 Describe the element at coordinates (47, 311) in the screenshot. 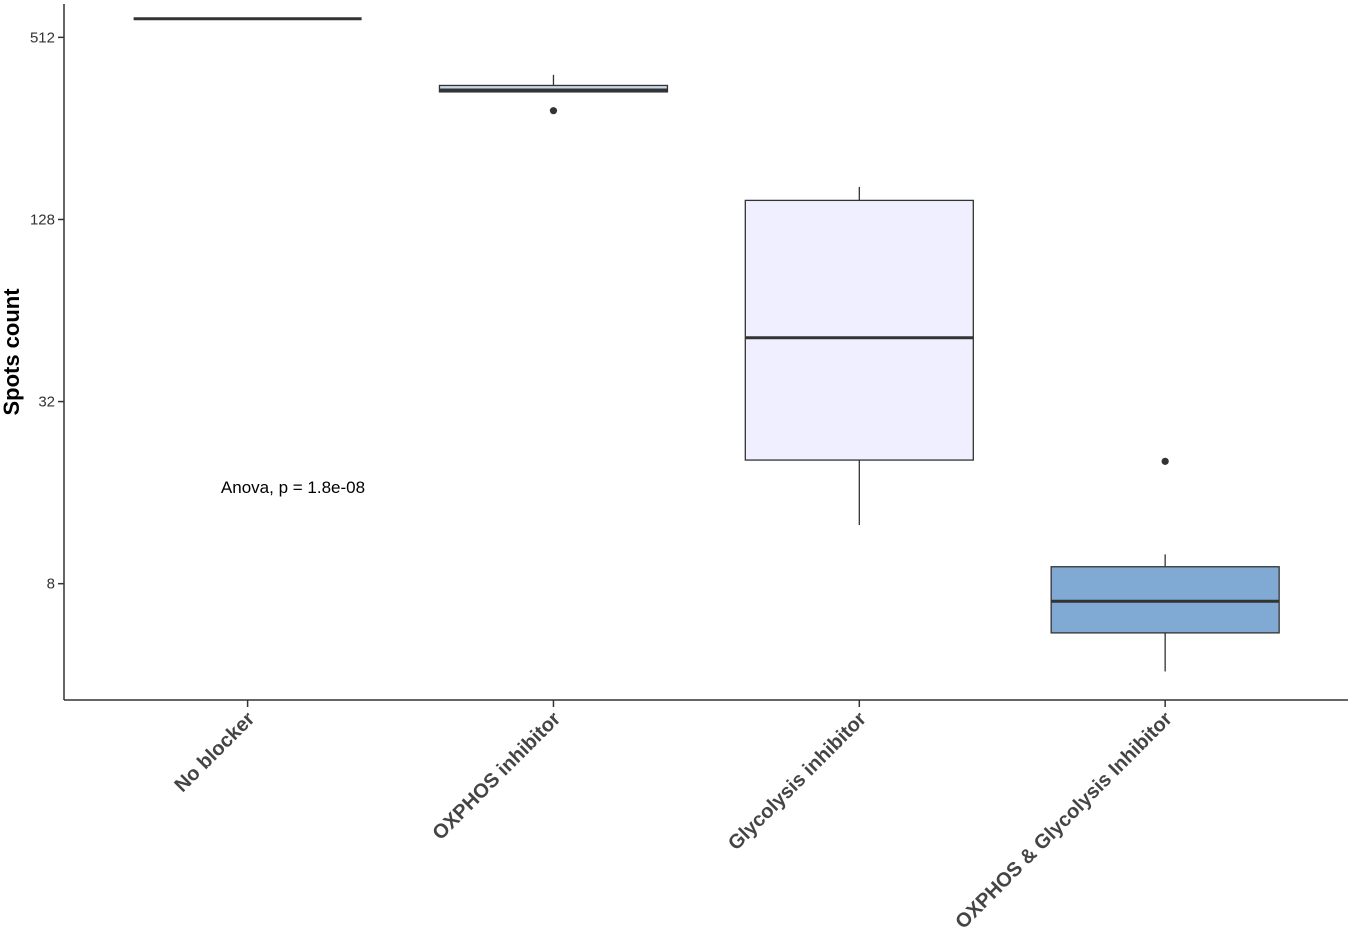

I see `y-ticks: 8 32 128 512` at that location.